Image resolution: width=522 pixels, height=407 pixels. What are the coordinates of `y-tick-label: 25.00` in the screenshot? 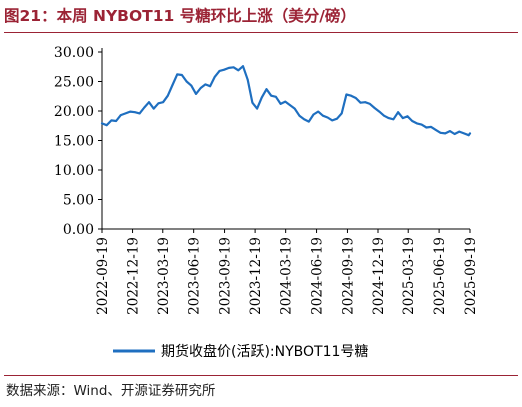 It's located at (74, 83).